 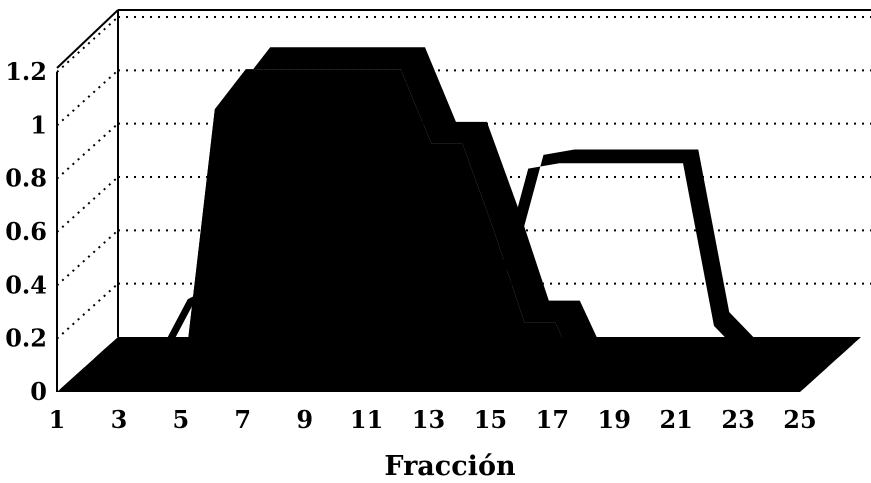 What do you see at coordinates (304, 419) in the screenshot?
I see `x-tick-label: 9` at bounding box center [304, 419].